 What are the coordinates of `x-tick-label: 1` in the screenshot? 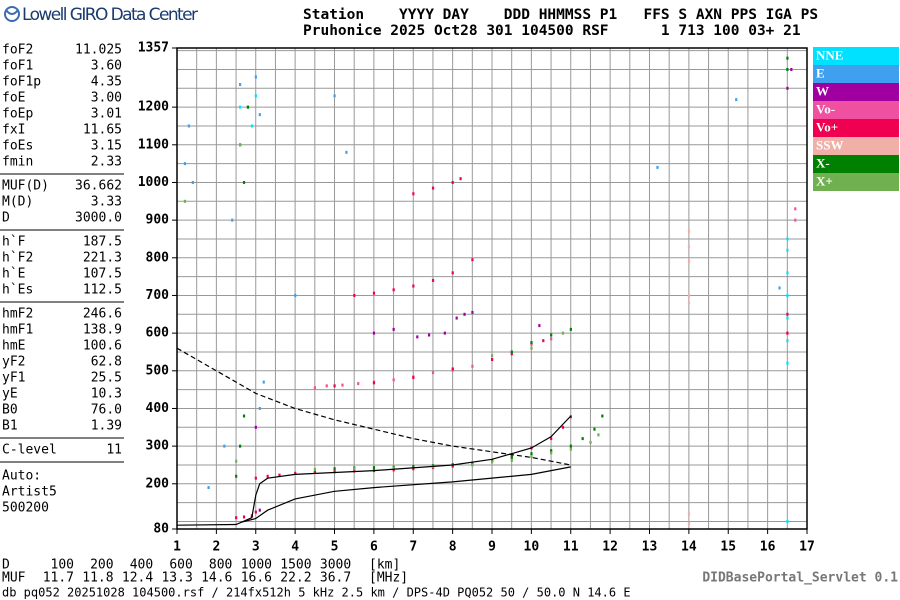 It's located at (177, 547).